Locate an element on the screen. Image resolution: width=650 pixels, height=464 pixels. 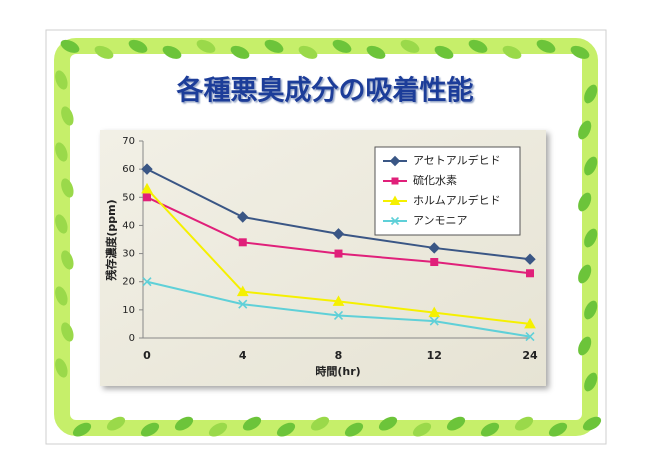
legend-label: 硫化水素 is located at coordinates (435, 180).